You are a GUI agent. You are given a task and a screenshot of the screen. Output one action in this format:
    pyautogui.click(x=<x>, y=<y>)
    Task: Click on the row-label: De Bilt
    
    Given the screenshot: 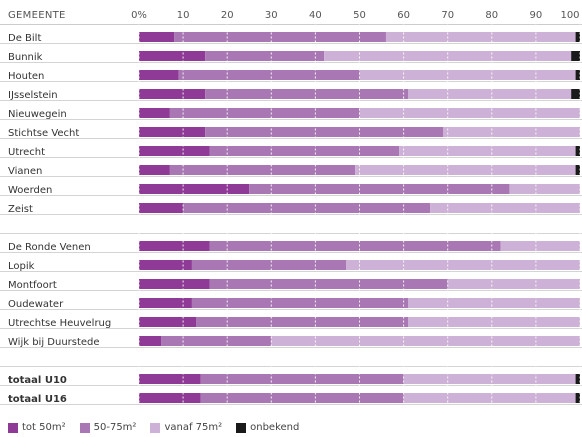 What is the action you would take?
    pyautogui.click(x=24, y=38)
    